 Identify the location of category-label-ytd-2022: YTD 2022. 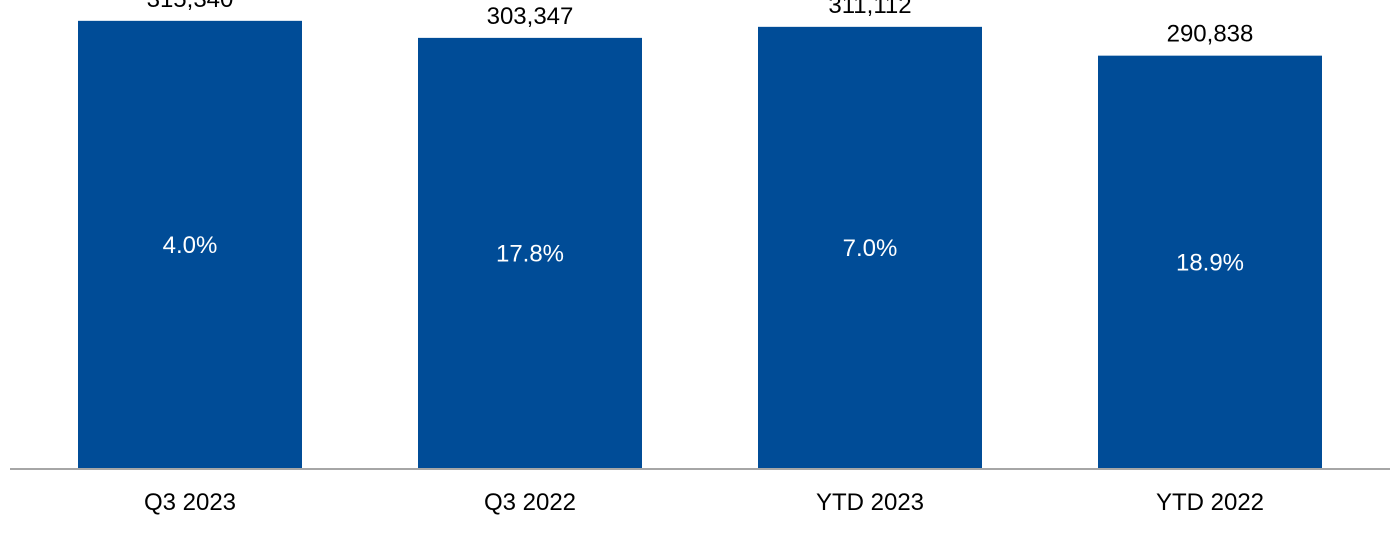
(1210, 502).